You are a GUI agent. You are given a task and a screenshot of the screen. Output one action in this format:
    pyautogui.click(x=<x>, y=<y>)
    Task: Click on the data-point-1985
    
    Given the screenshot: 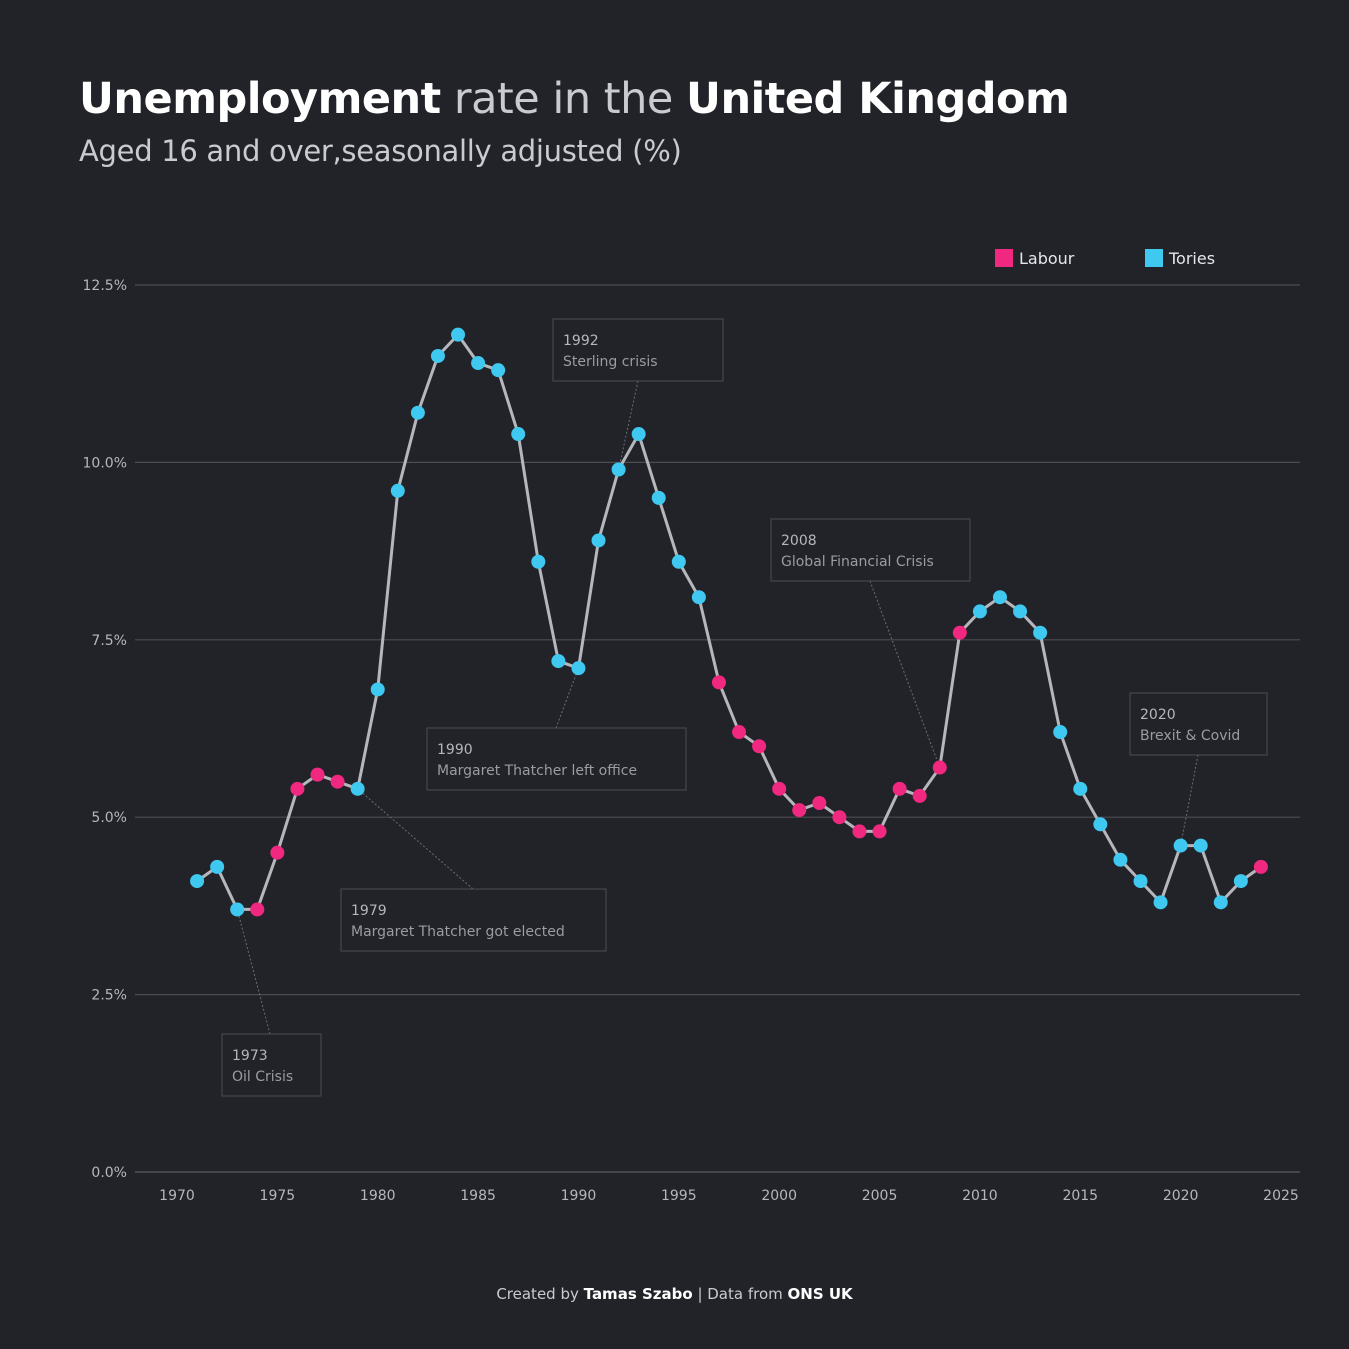 What is the action you would take?
    pyautogui.click(x=478, y=363)
    